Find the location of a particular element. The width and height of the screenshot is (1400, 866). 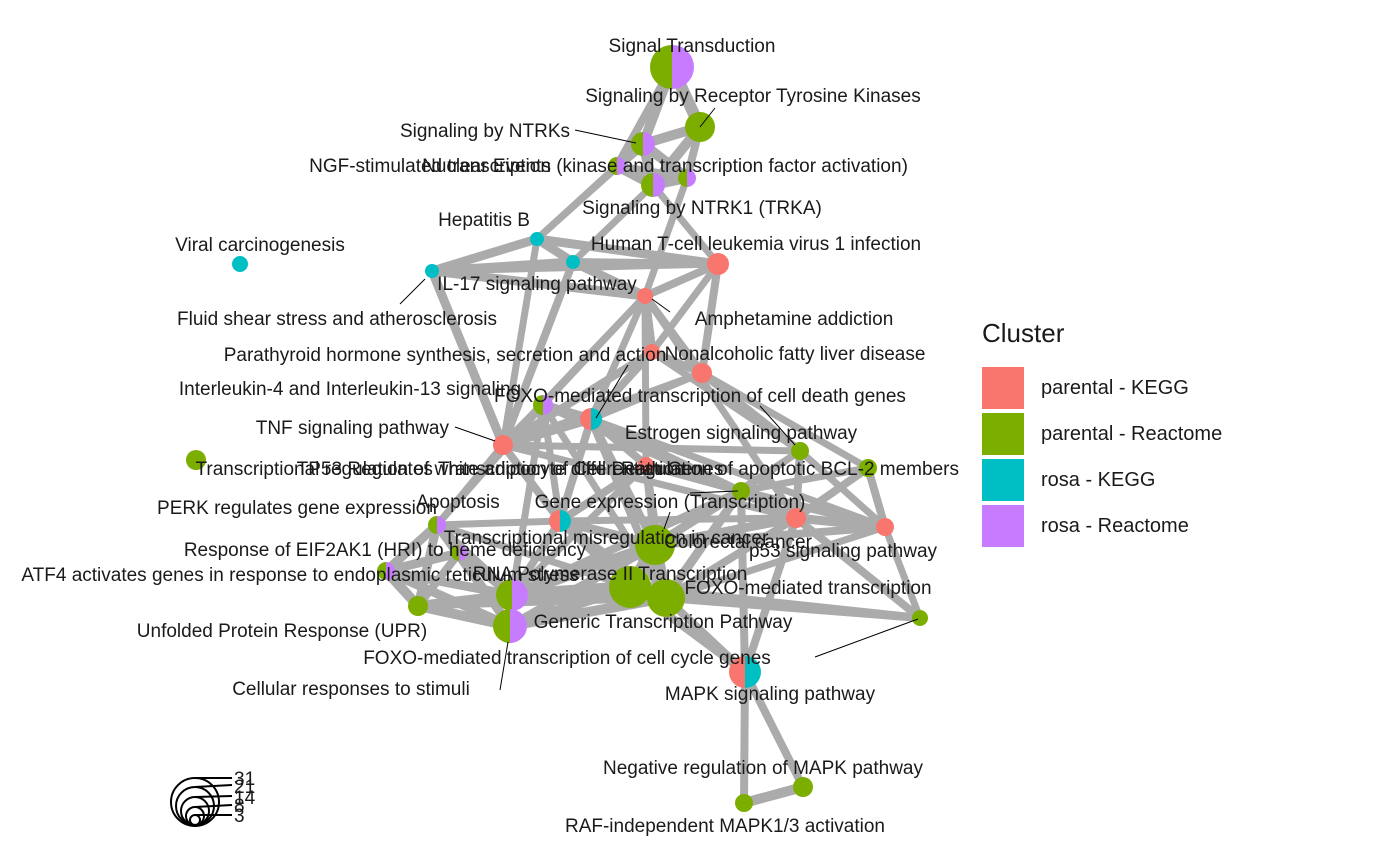

legend-item-rosa-kegg: rosa - KEGG is located at coordinates (1102, 480).